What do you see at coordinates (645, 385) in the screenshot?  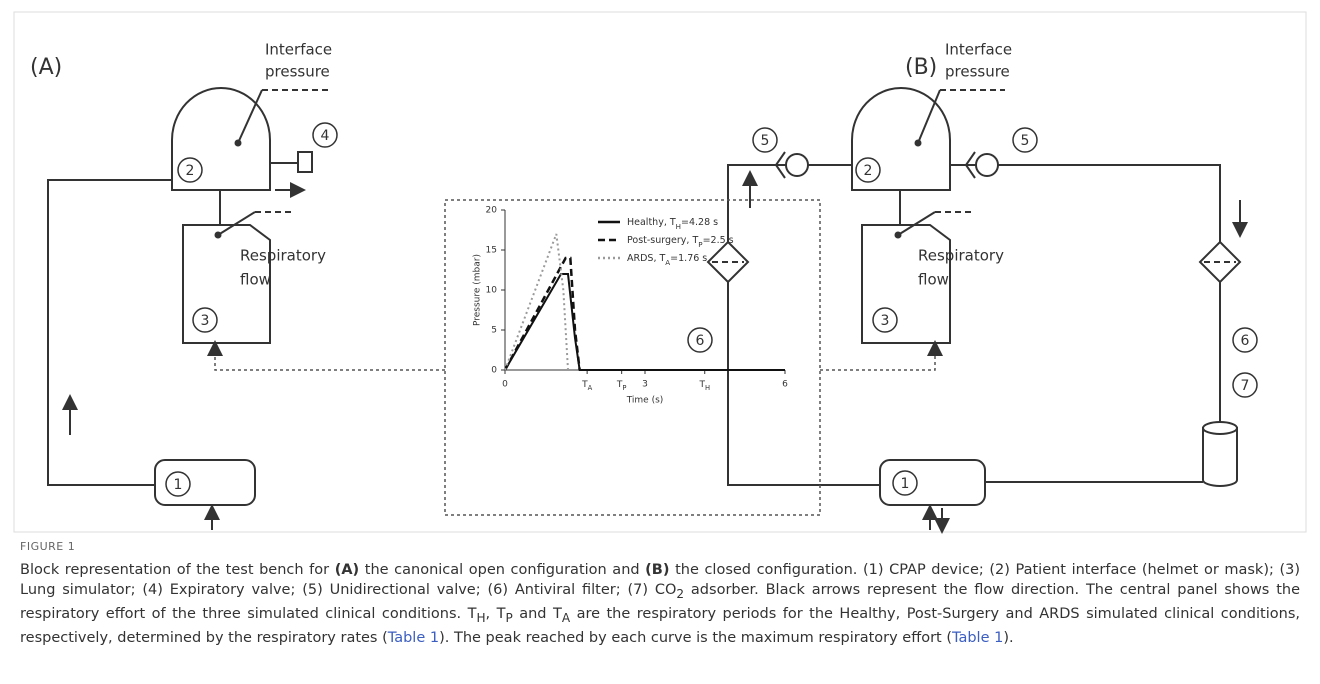 I see `x-tick-label: 3` at bounding box center [645, 385].